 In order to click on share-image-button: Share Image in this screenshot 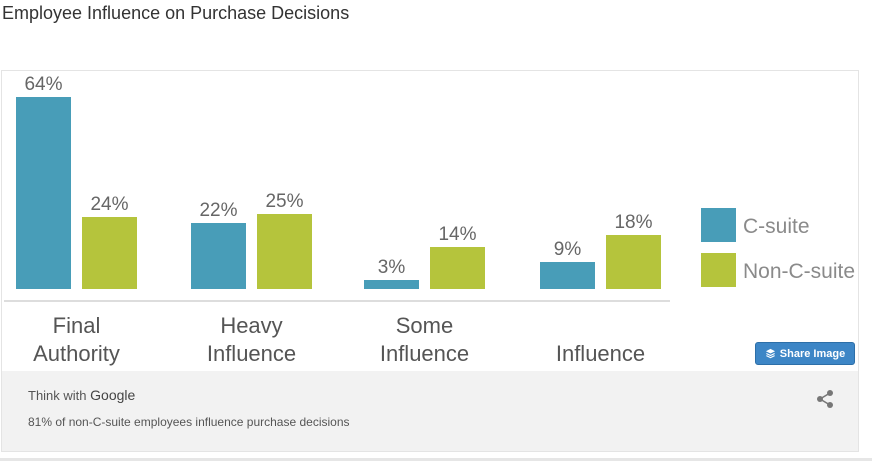, I will do `click(805, 353)`.